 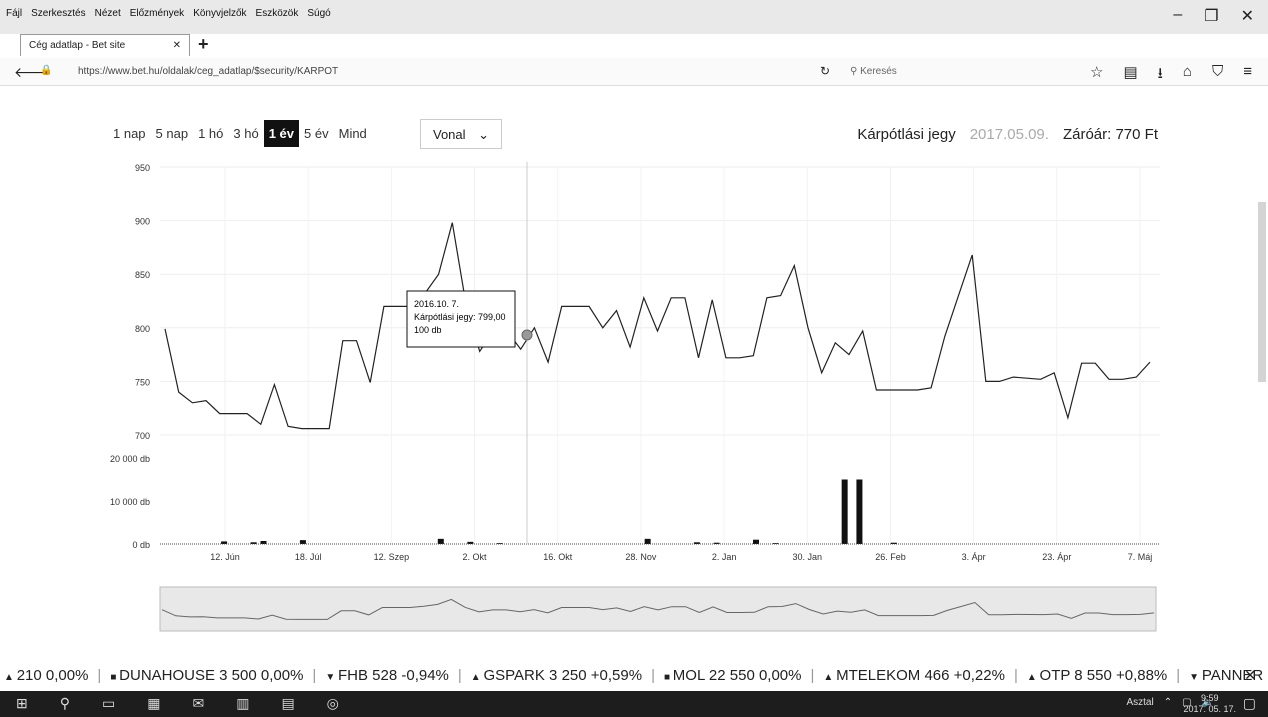 I want to click on task-view-icon: ▭, so click(x=109, y=703).